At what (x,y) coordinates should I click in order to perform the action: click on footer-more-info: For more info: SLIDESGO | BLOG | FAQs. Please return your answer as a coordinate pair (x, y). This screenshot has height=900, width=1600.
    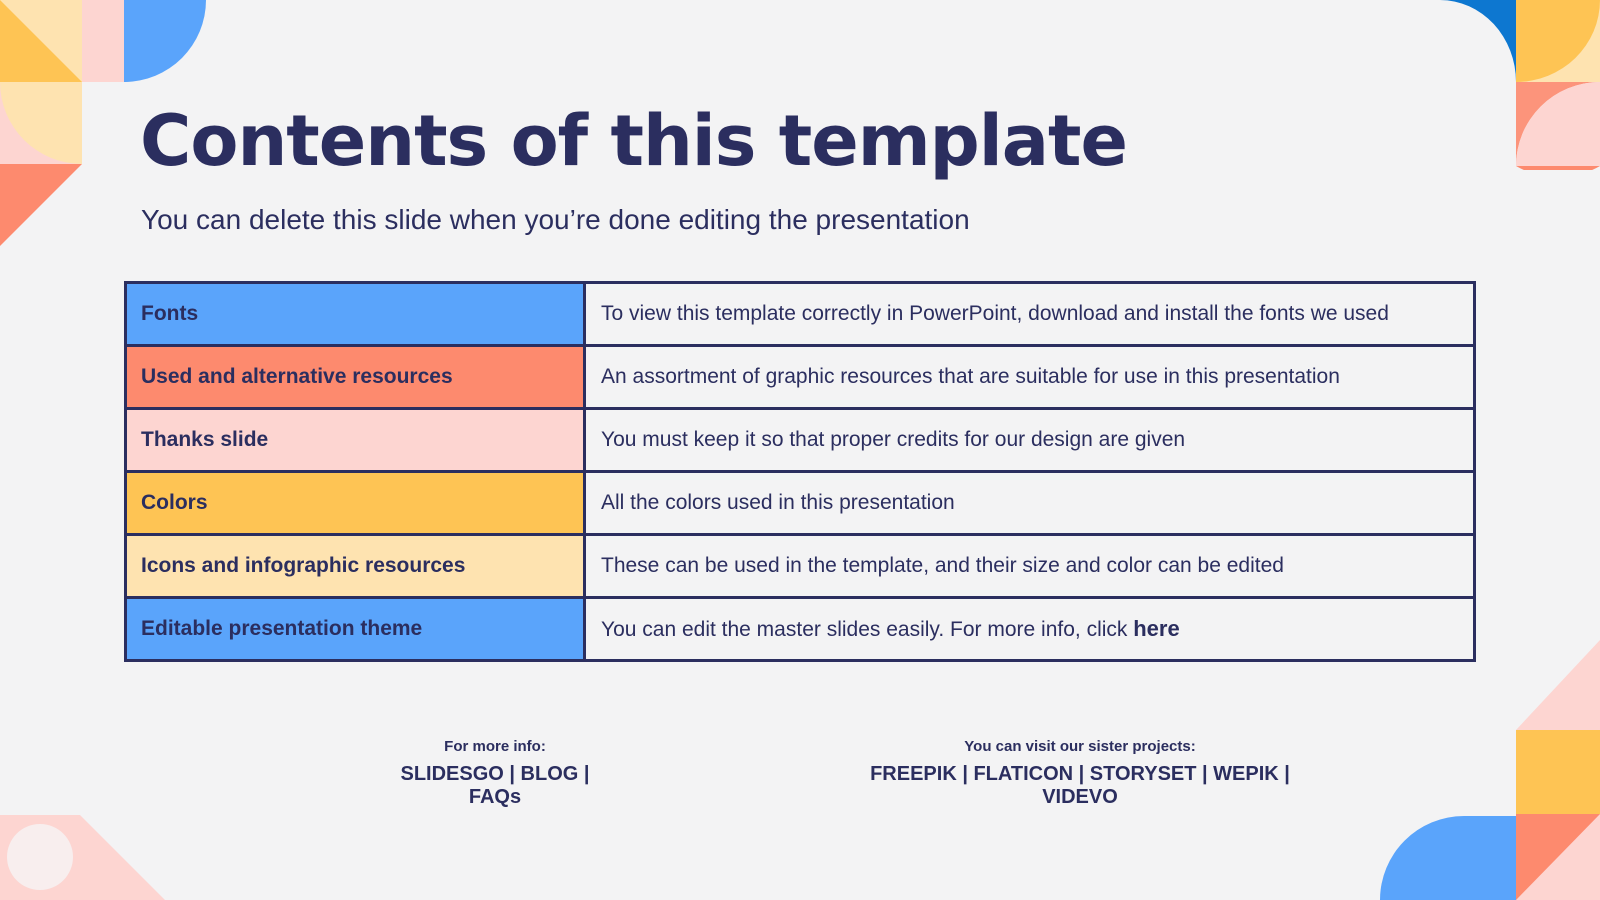
    Looking at the image, I should click on (495, 773).